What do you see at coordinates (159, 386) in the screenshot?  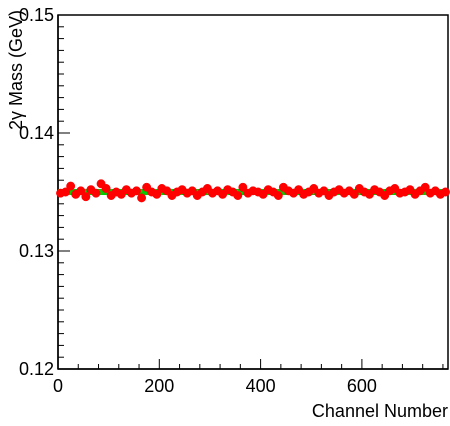 I see `x-tick-label-1: 200` at bounding box center [159, 386].